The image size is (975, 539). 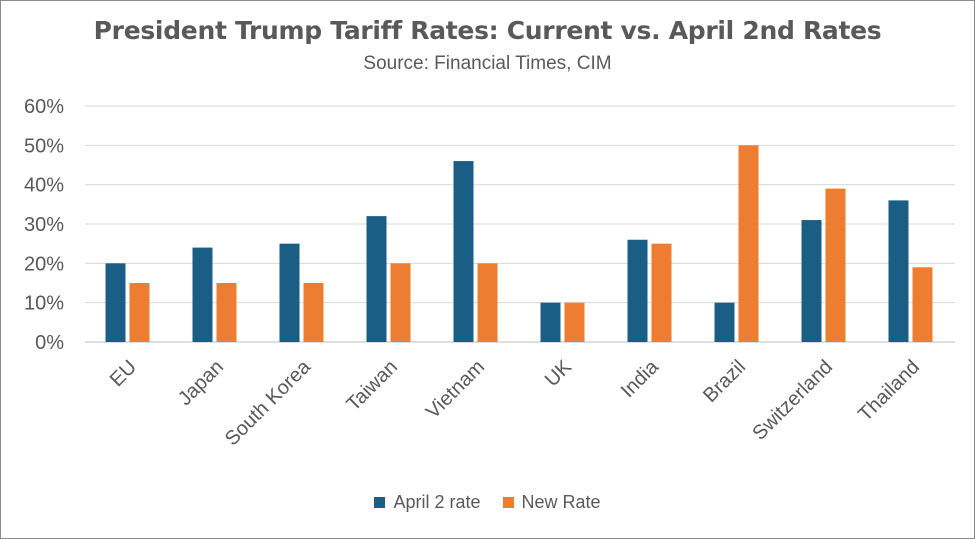 What do you see at coordinates (724, 381) in the screenshot?
I see `x-tick-label: Brazil` at bounding box center [724, 381].